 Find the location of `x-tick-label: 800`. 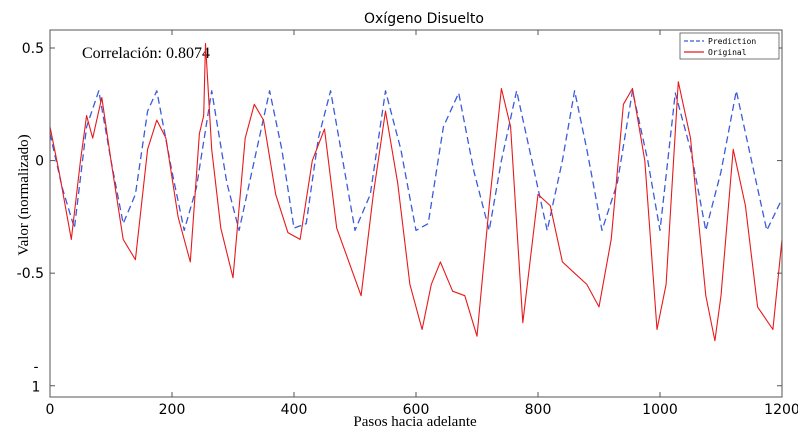

x-tick-label: 800 is located at coordinates (538, 410).